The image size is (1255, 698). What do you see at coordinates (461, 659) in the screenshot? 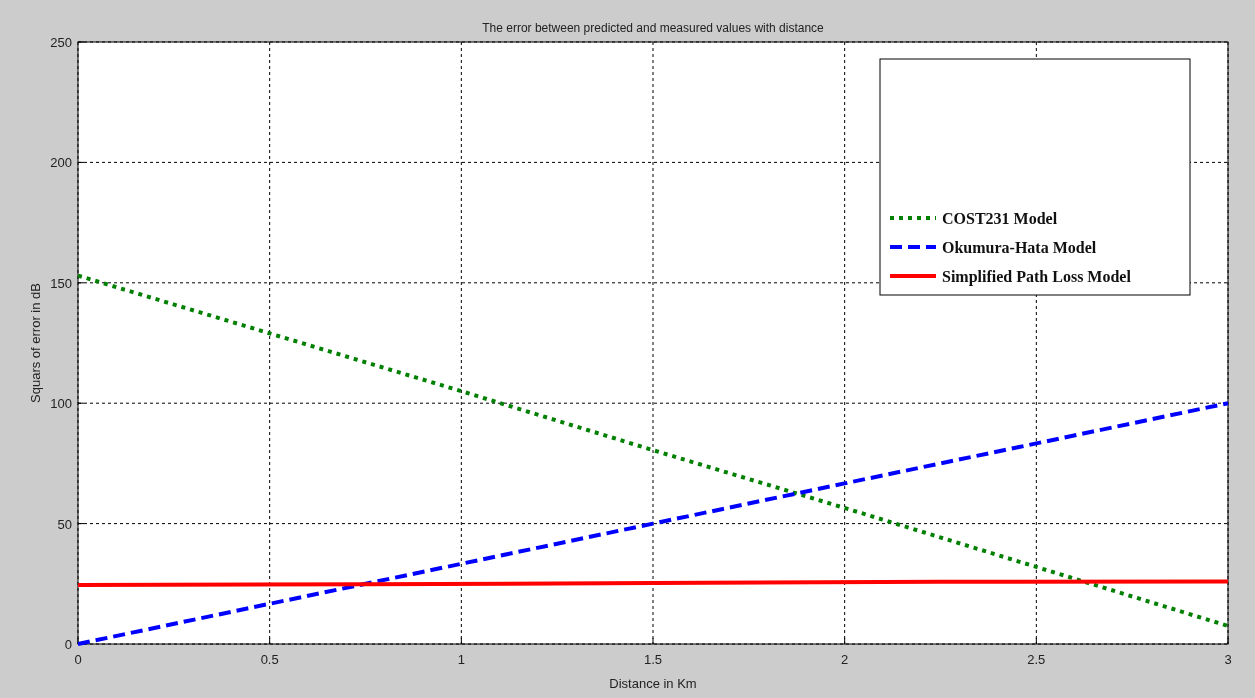
I see `x-tick-label: 1` at bounding box center [461, 659].